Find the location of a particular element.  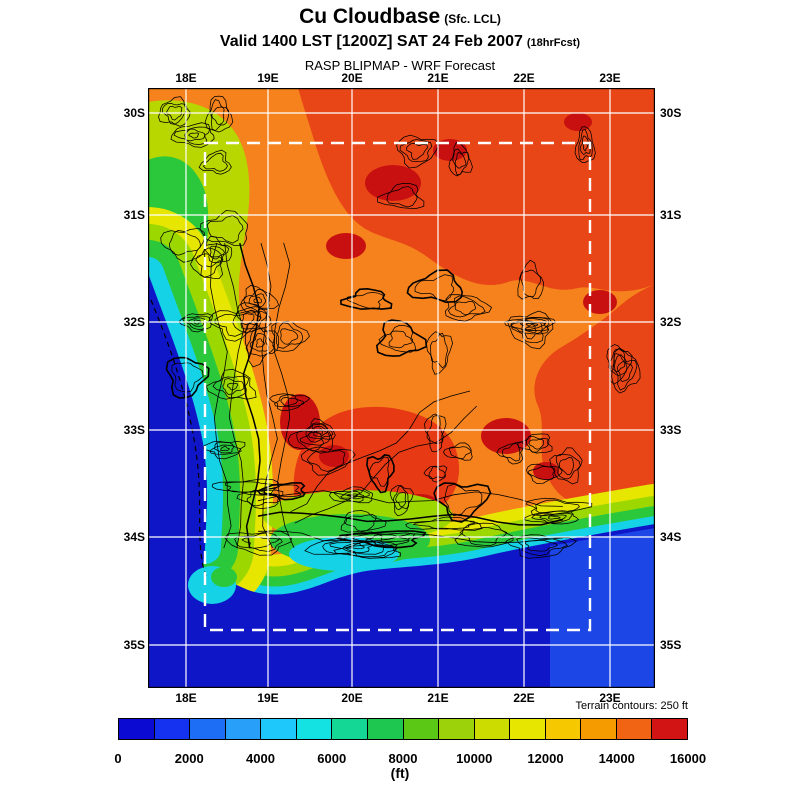

colorbar-unit: (ft) is located at coordinates (400, 773).